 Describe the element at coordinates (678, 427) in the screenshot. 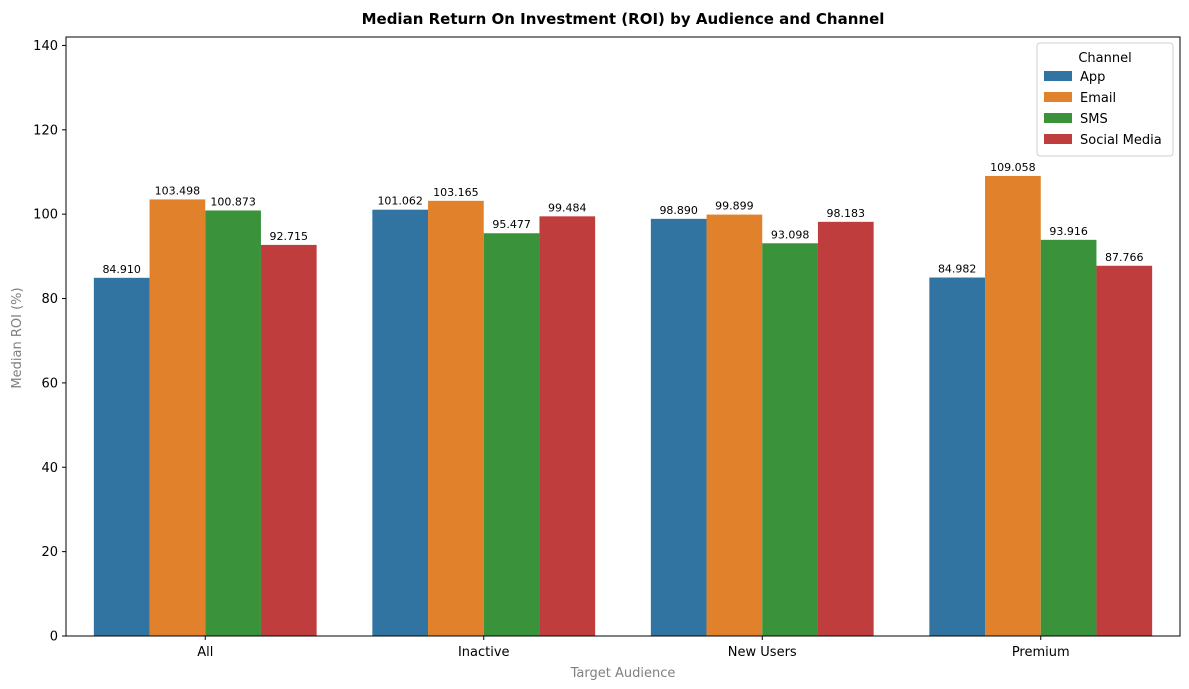

I see `bar-app-new-users` at that location.